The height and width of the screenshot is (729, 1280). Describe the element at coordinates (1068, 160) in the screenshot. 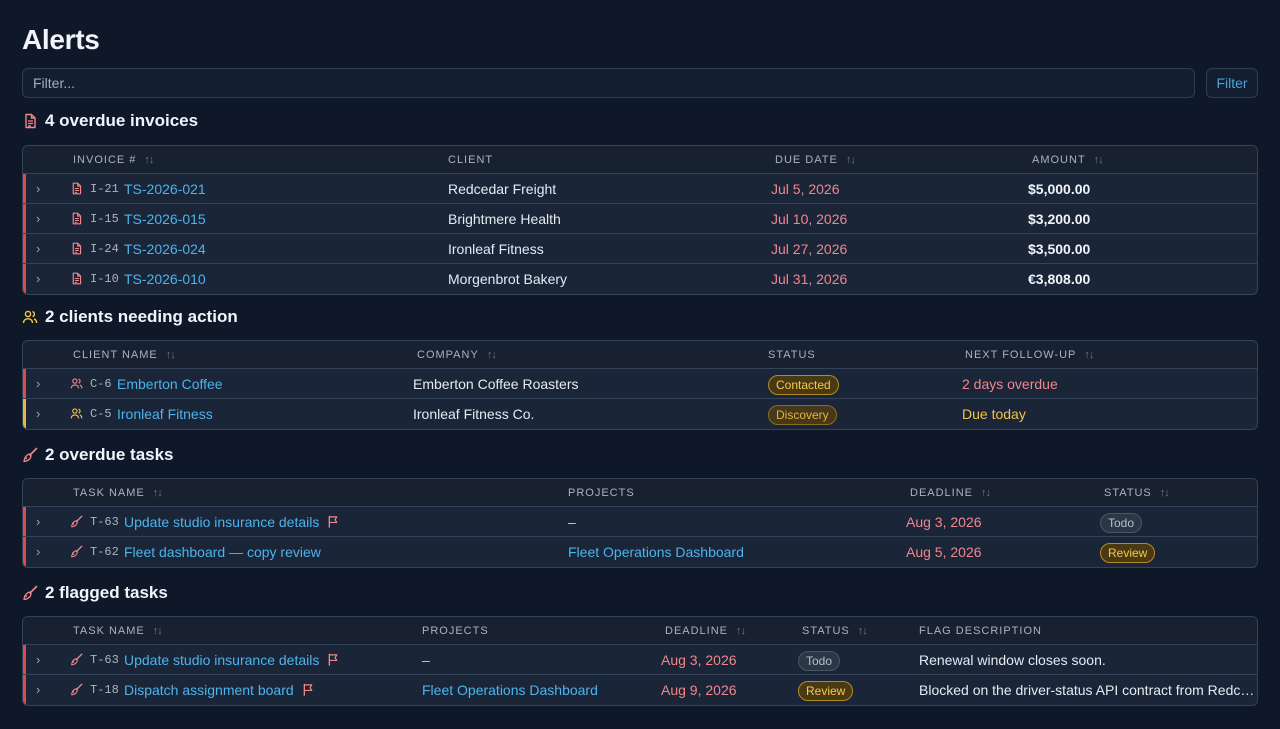

I see `column-header-amount: AMOUNT ↑↓` at that location.